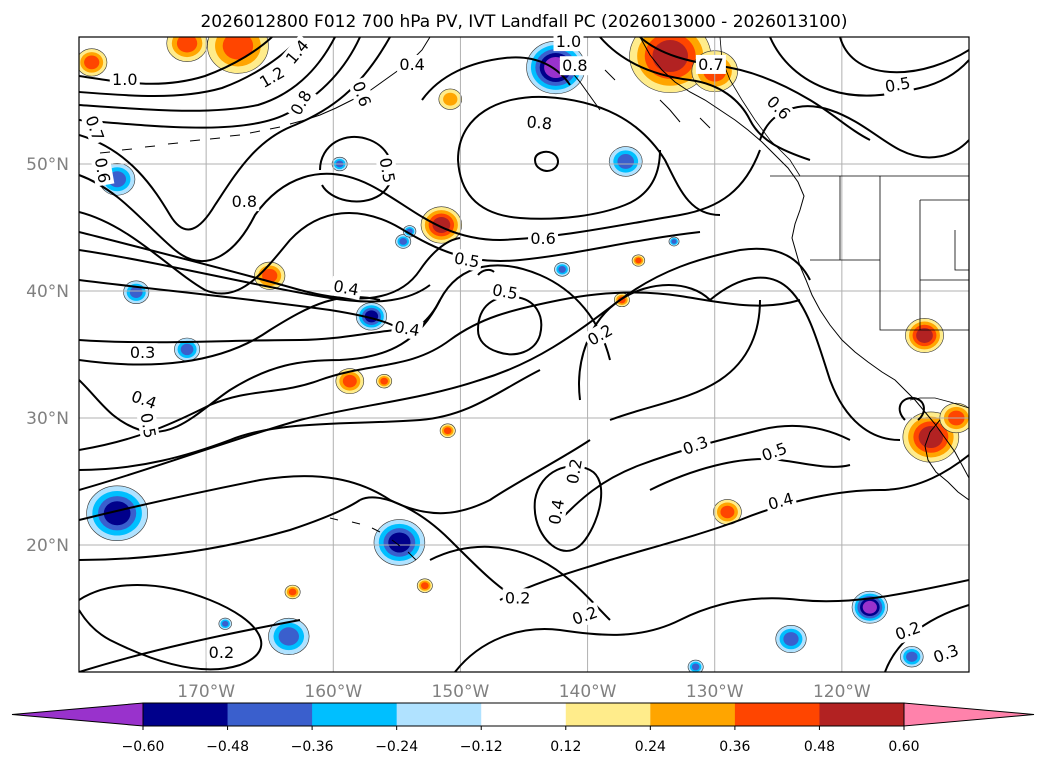  What do you see at coordinates (47, 546) in the screenshot?
I see `lat-tick-label: 20°N` at bounding box center [47, 546].